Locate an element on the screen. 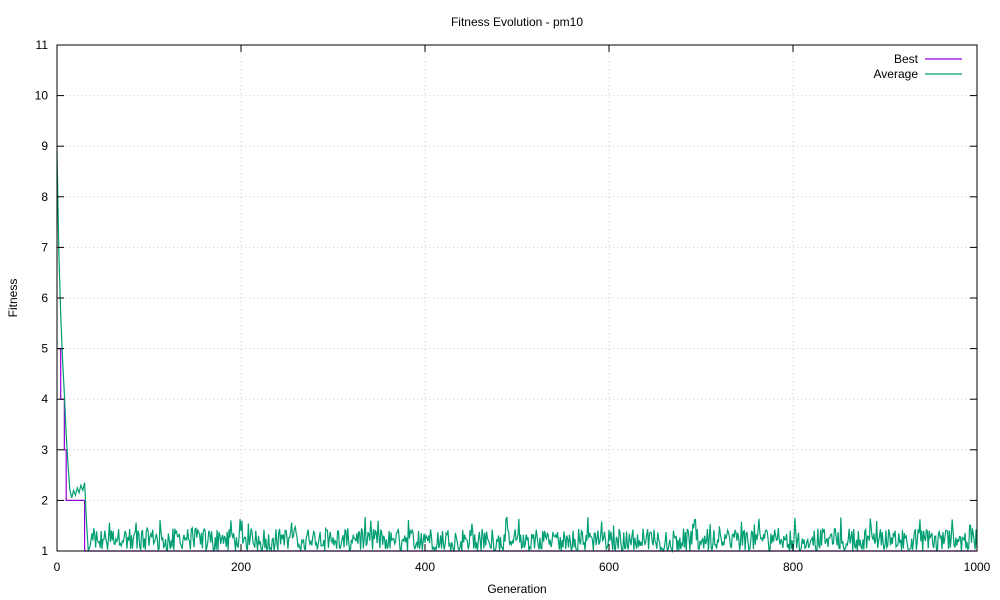  y-tick-label: 1 is located at coordinates (44, 551).